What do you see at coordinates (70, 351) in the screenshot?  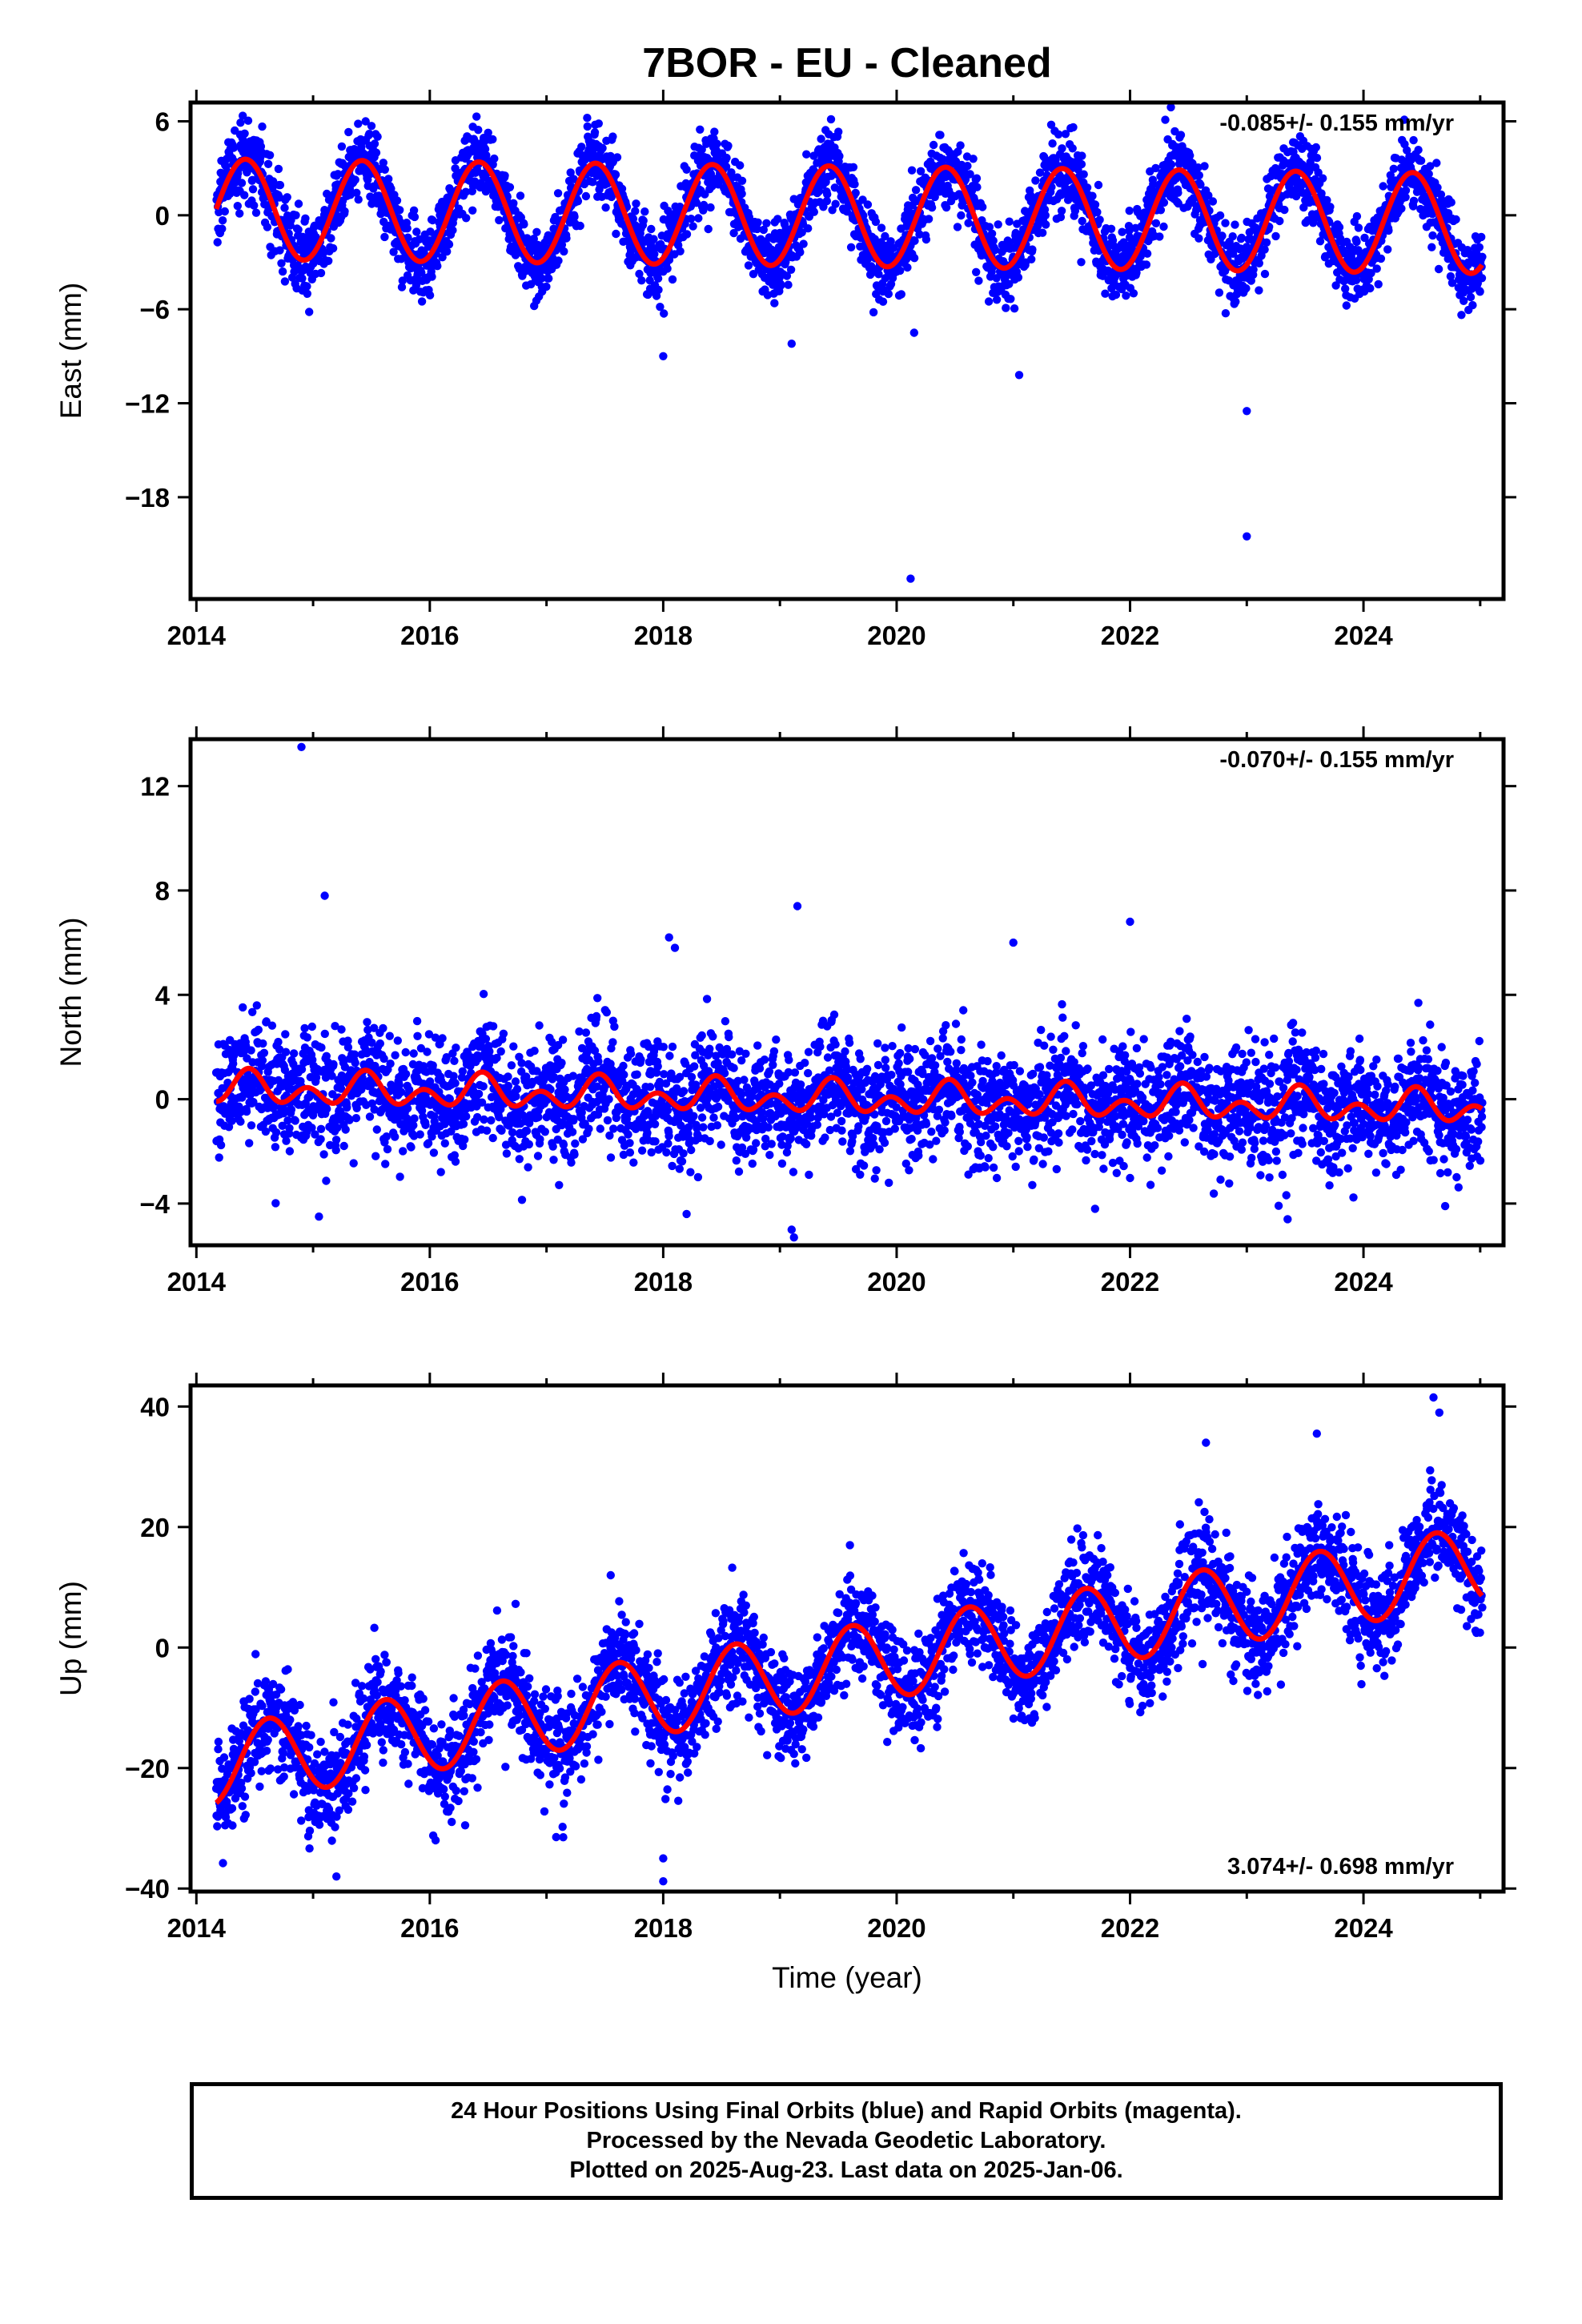 I see `east-y-axis-label: East (mm)` at bounding box center [70, 351].